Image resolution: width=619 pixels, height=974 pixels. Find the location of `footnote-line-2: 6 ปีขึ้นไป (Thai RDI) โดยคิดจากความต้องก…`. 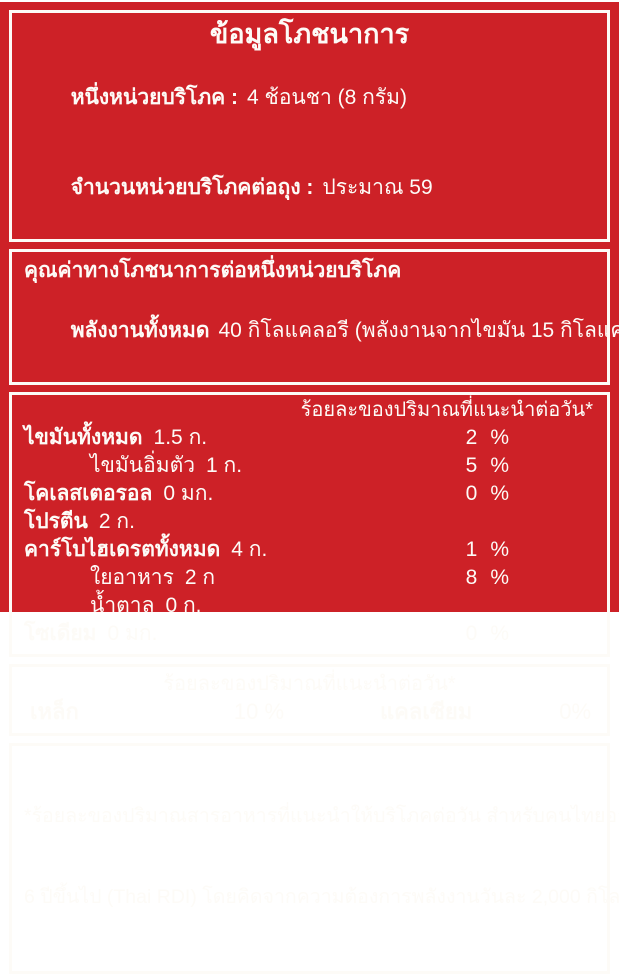

footnote-line-2: 6 ปีขึ้นไป (Thai RDI) โดยคิดจากความต้องก… is located at coordinates (321, 897).